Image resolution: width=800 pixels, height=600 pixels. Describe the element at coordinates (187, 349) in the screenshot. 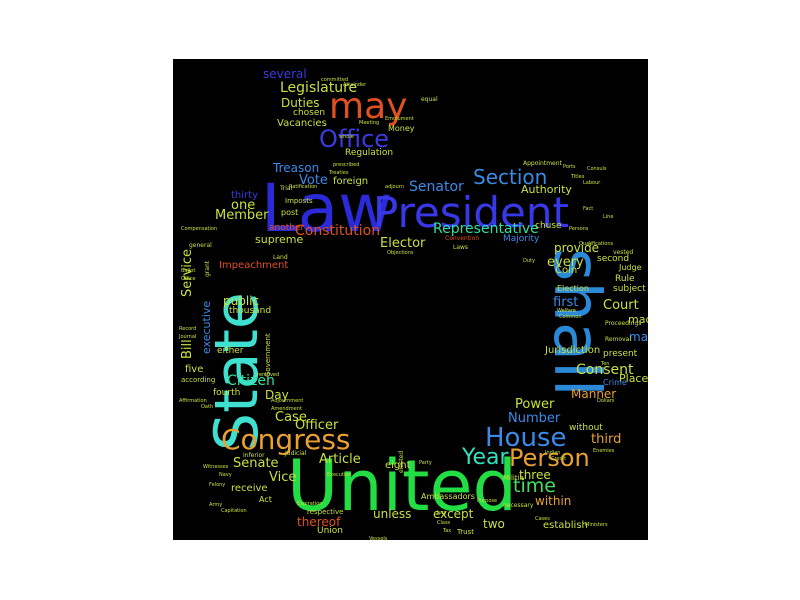

I see `word-bill: Bill` at that location.